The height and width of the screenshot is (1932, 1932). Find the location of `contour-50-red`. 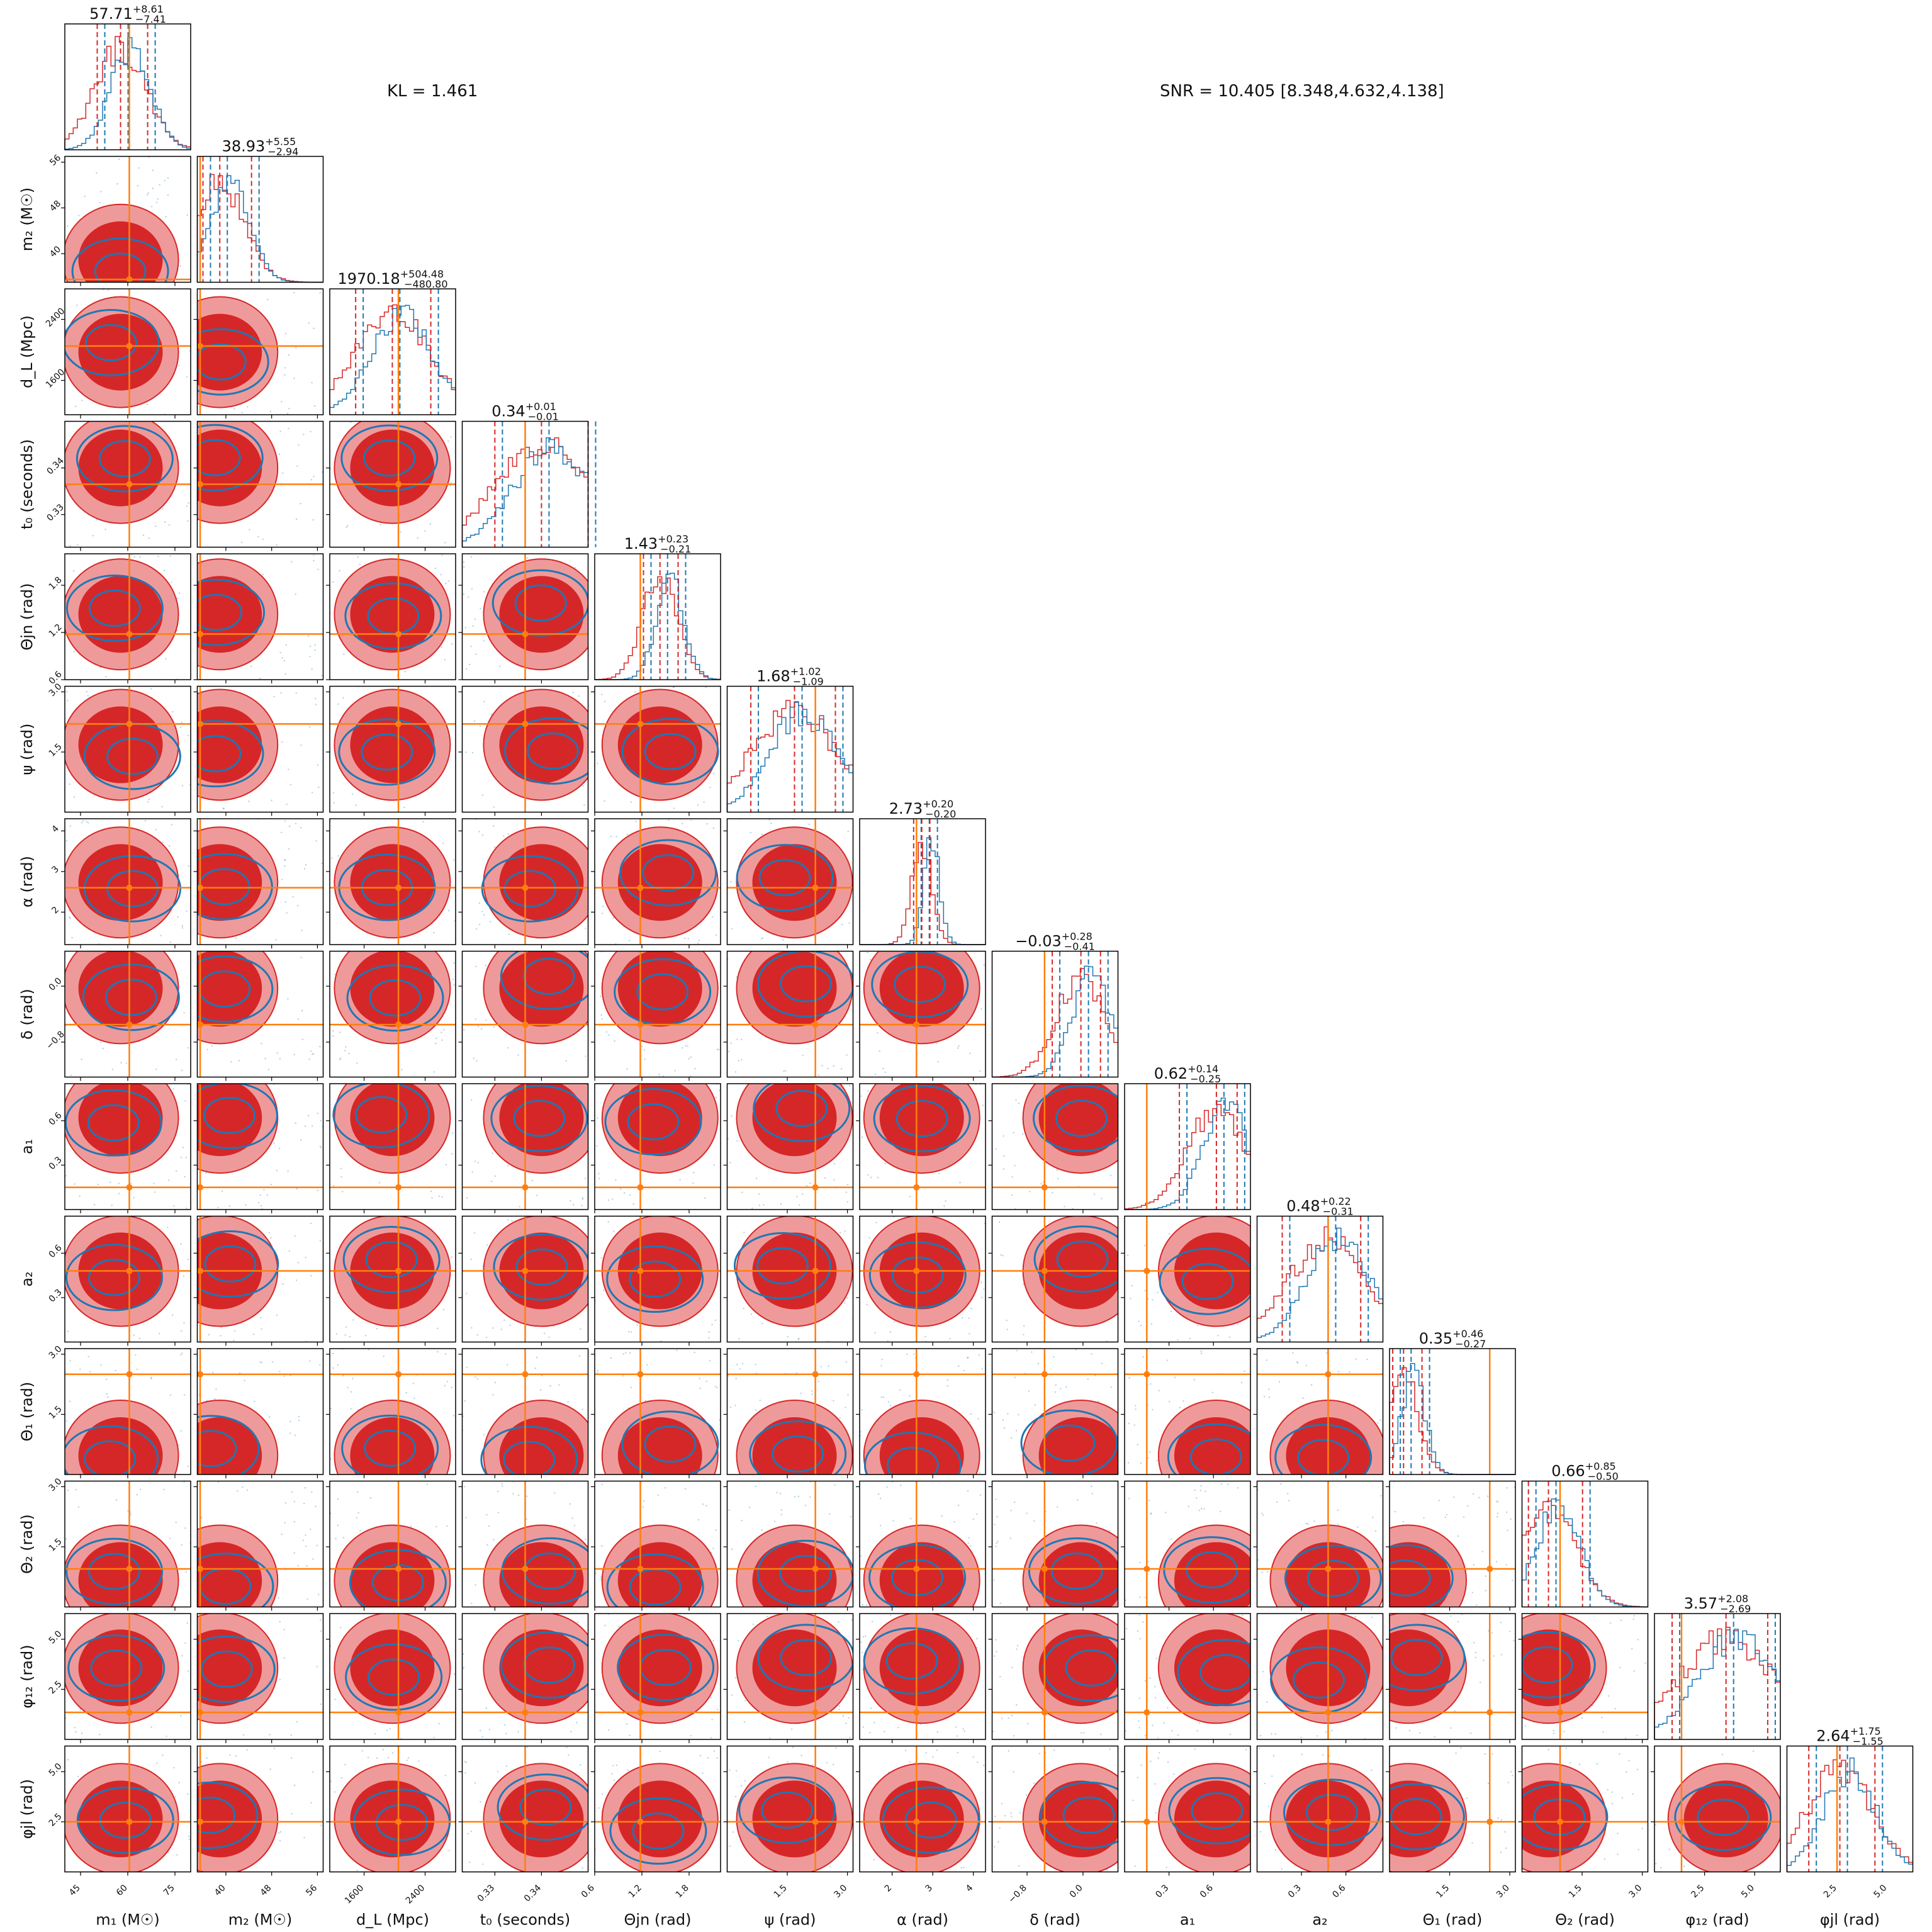

contour-50-red is located at coordinates (541, 989).